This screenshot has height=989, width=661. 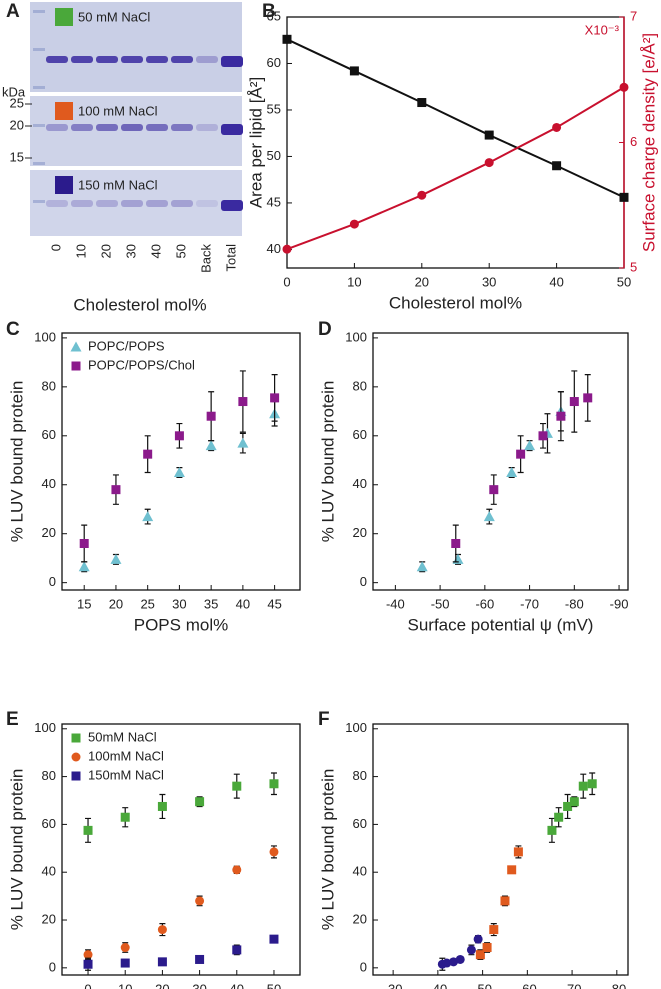 I want to click on gel-label: 150 mM NaCl, so click(x=118, y=184).